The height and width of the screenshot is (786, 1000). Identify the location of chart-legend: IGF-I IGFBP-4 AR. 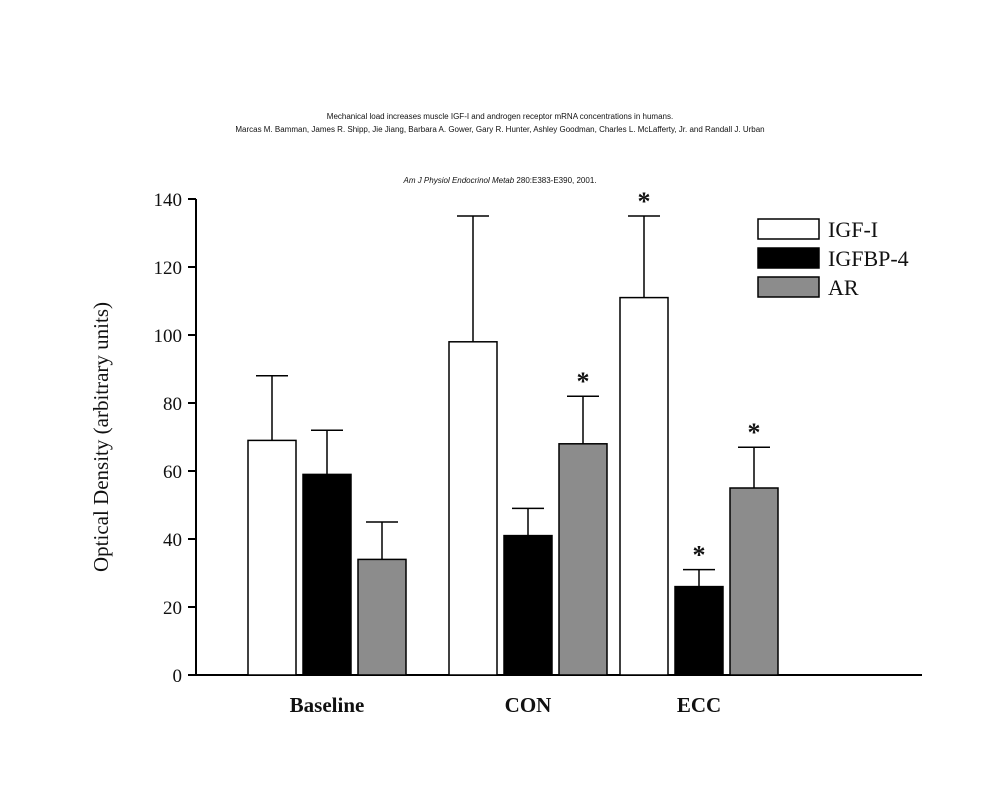
(833, 258).